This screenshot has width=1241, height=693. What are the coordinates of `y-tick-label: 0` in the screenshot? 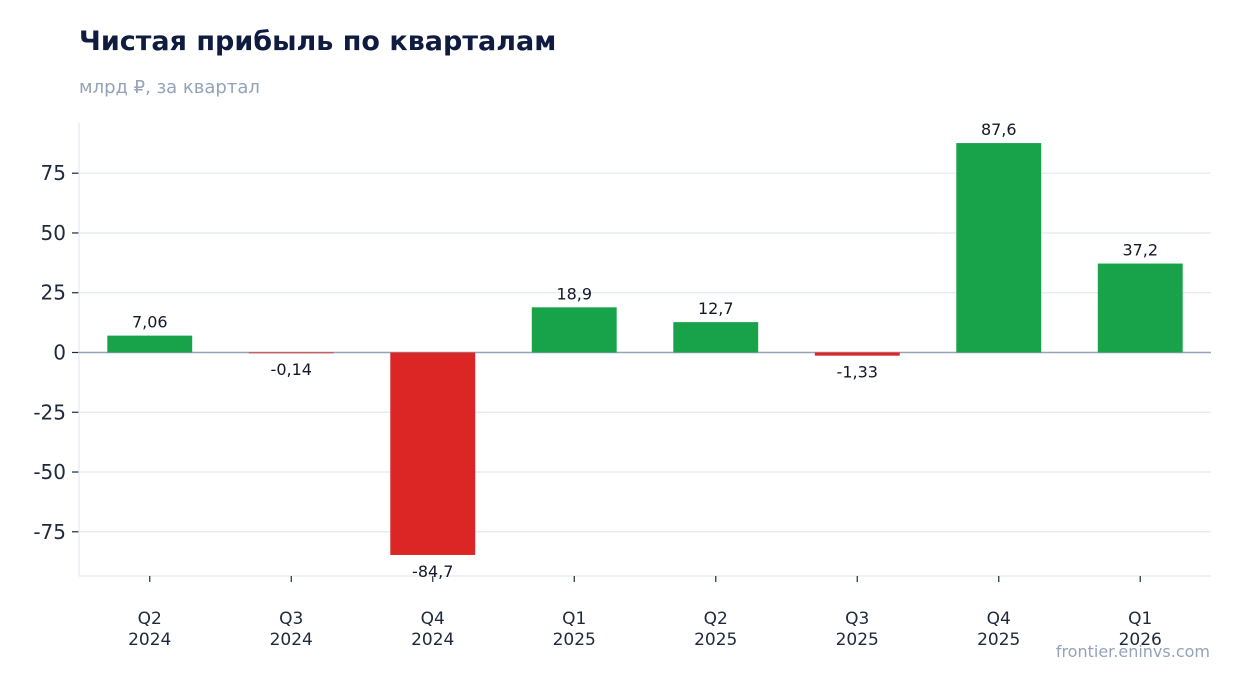 It's located at (59, 352).